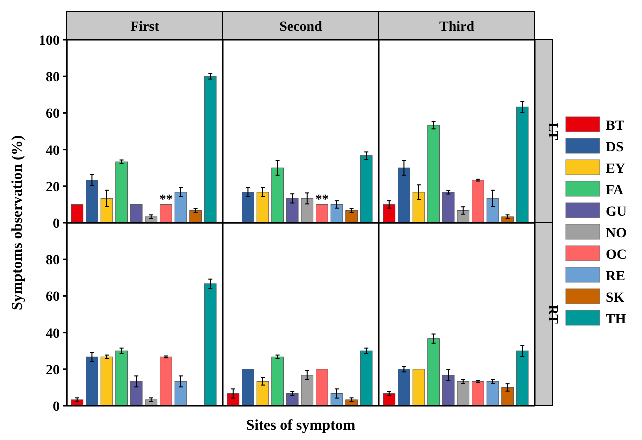  I want to click on legend-label: NO, so click(617, 234).